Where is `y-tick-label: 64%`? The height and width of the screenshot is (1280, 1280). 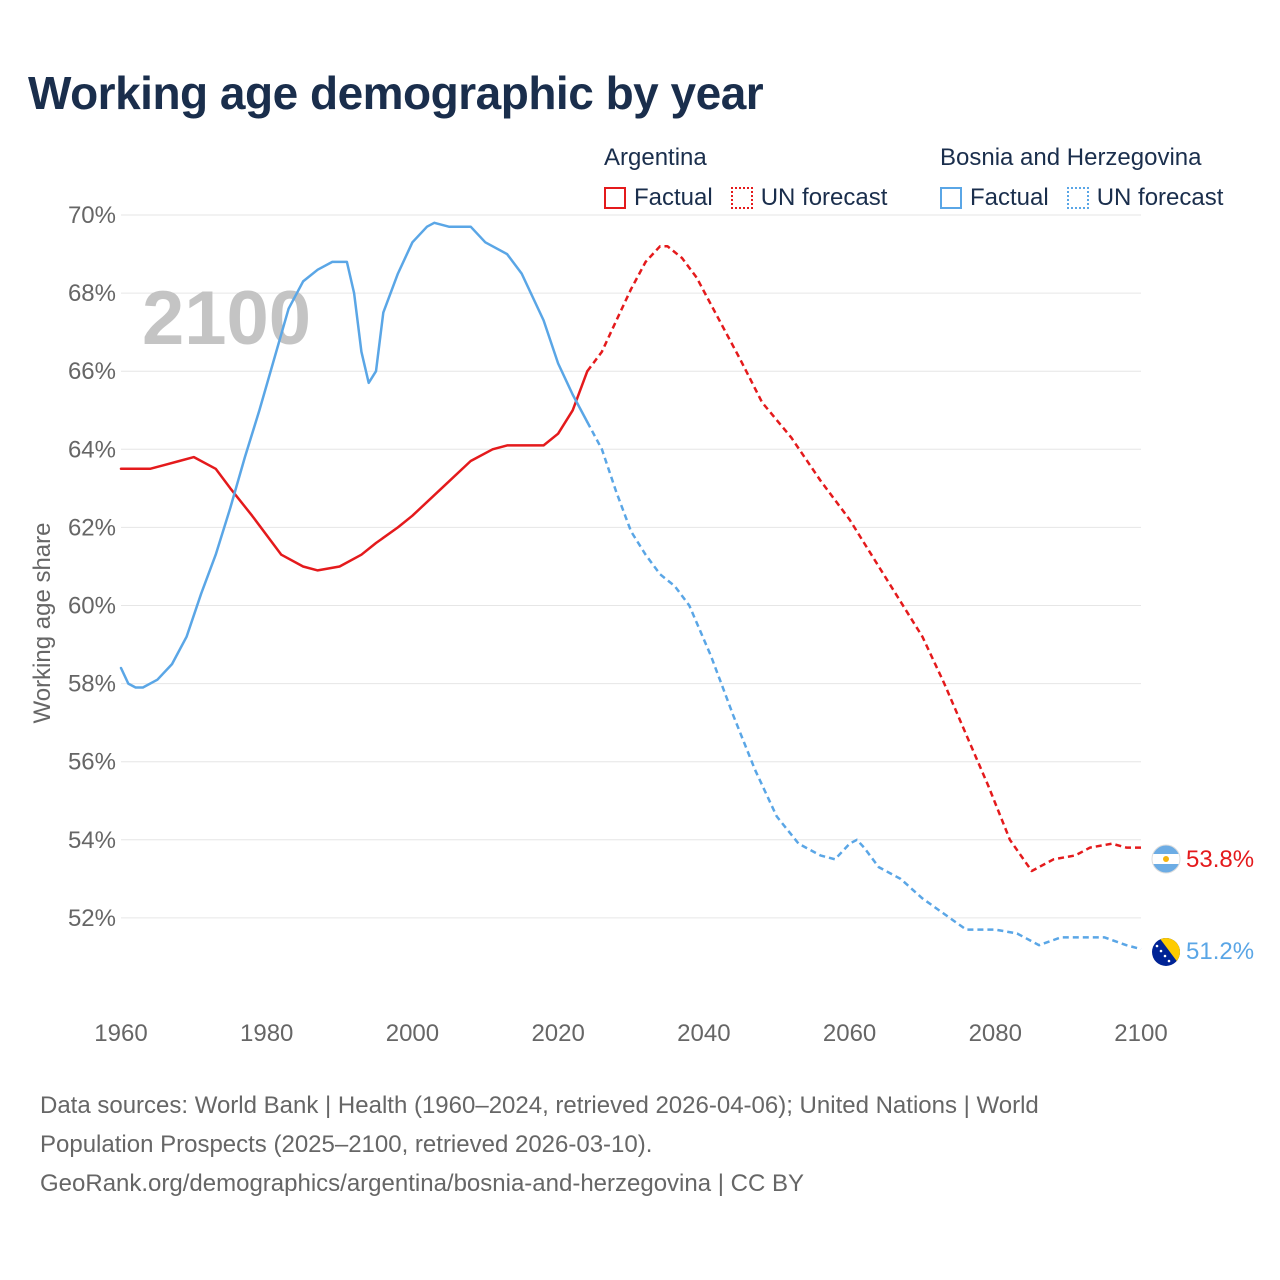
y-tick-label: 64% is located at coordinates (92, 449).